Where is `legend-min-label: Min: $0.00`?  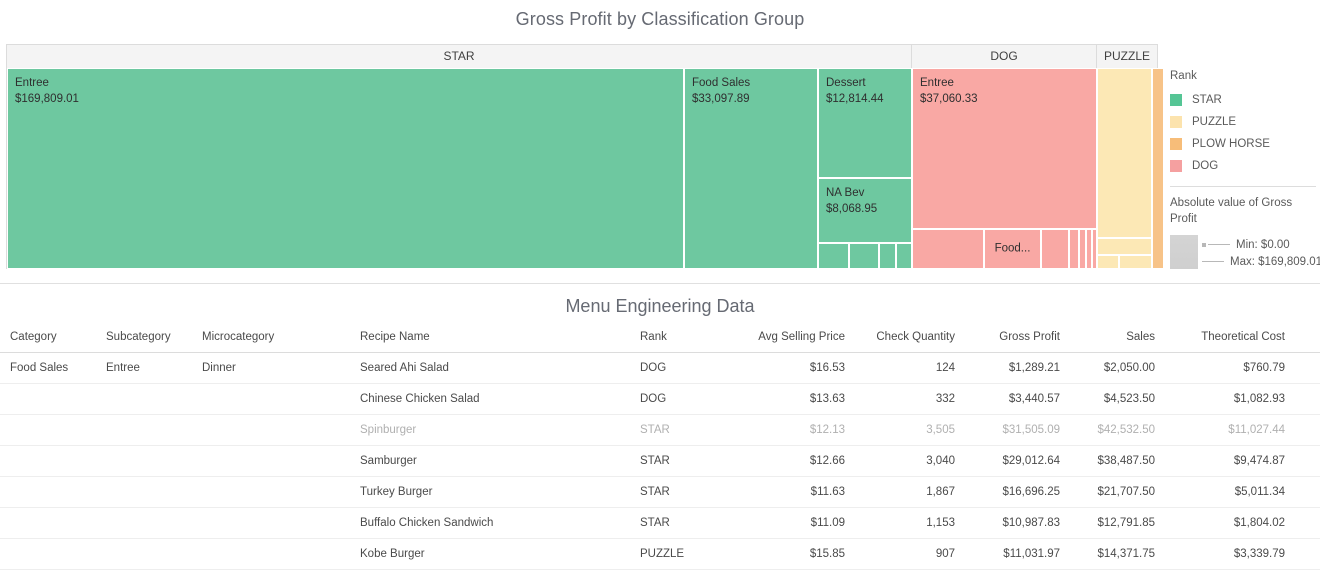 legend-min-label: Min: $0.00 is located at coordinates (1263, 244).